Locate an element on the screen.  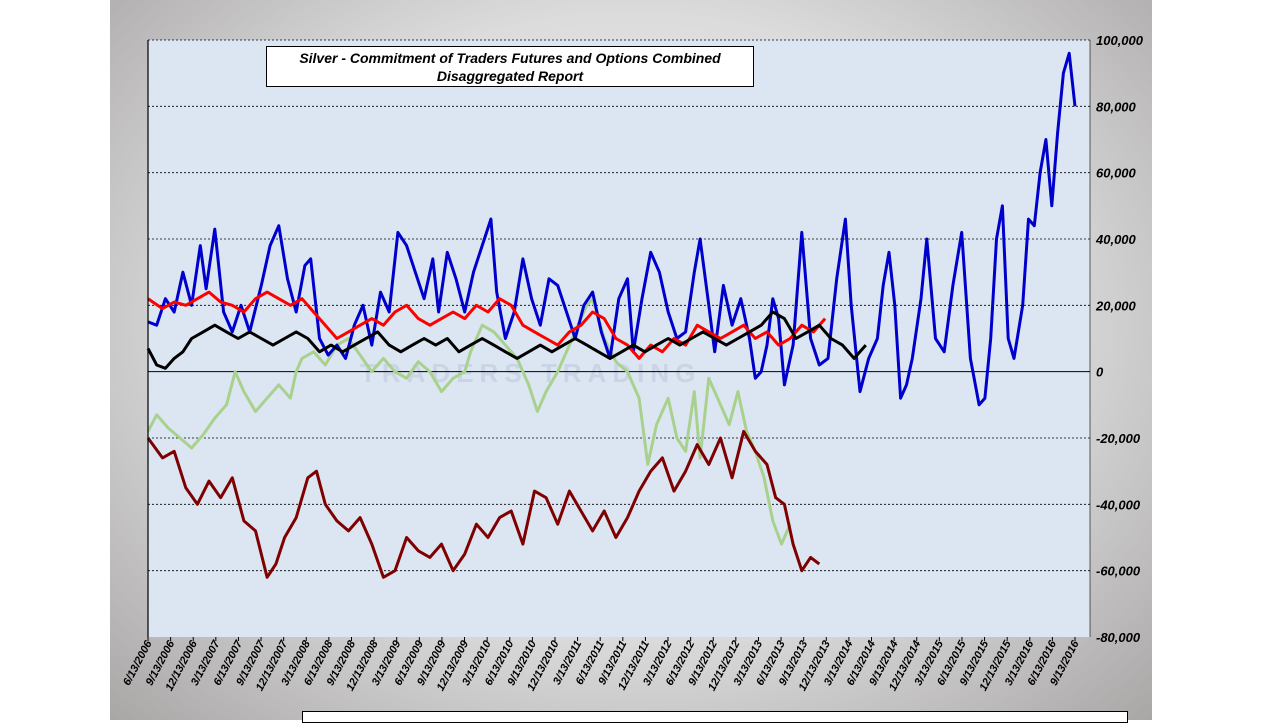
y-tick-label: -60,000 is located at coordinates (1118, 571).